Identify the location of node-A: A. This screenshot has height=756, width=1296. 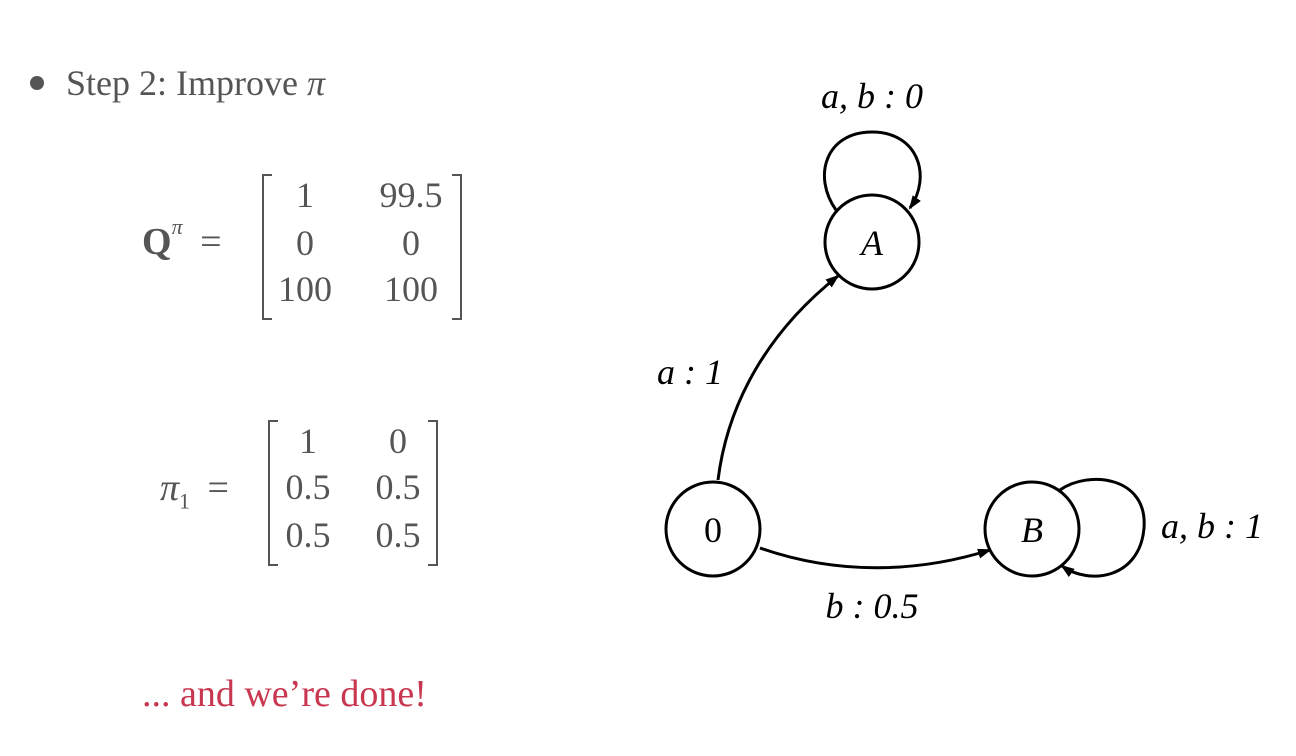
(872, 242).